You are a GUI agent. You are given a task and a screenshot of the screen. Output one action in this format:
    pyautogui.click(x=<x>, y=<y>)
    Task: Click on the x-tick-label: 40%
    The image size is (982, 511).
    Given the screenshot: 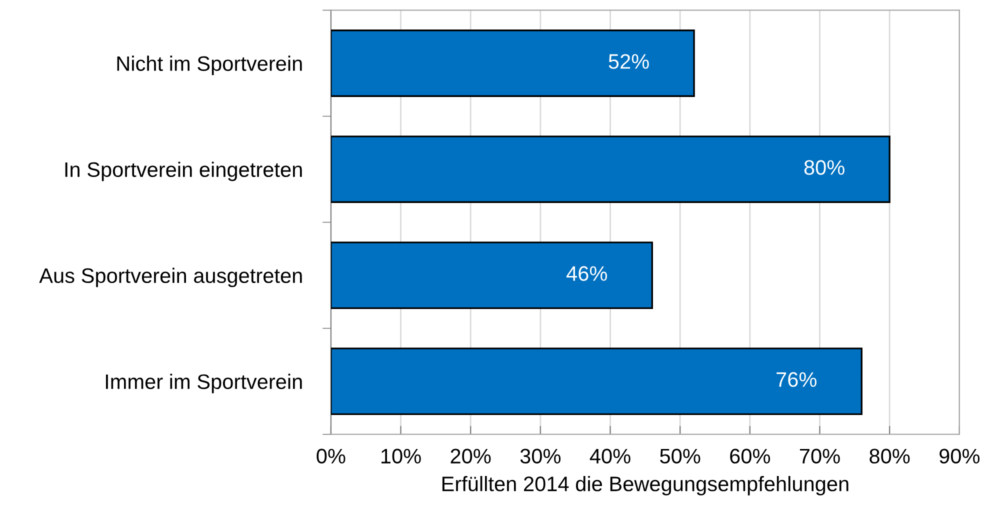 What is the action you would take?
    pyautogui.click(x=610, y=456)
    